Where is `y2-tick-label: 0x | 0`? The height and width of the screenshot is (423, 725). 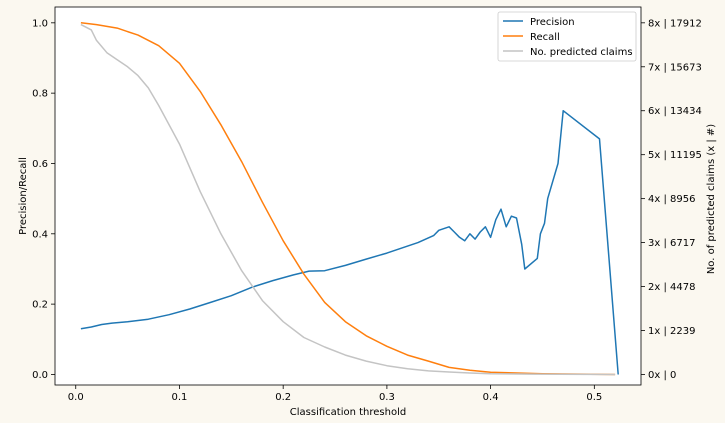 y2-tick-label: 0x | 0 is located at coordinates (662, 375).